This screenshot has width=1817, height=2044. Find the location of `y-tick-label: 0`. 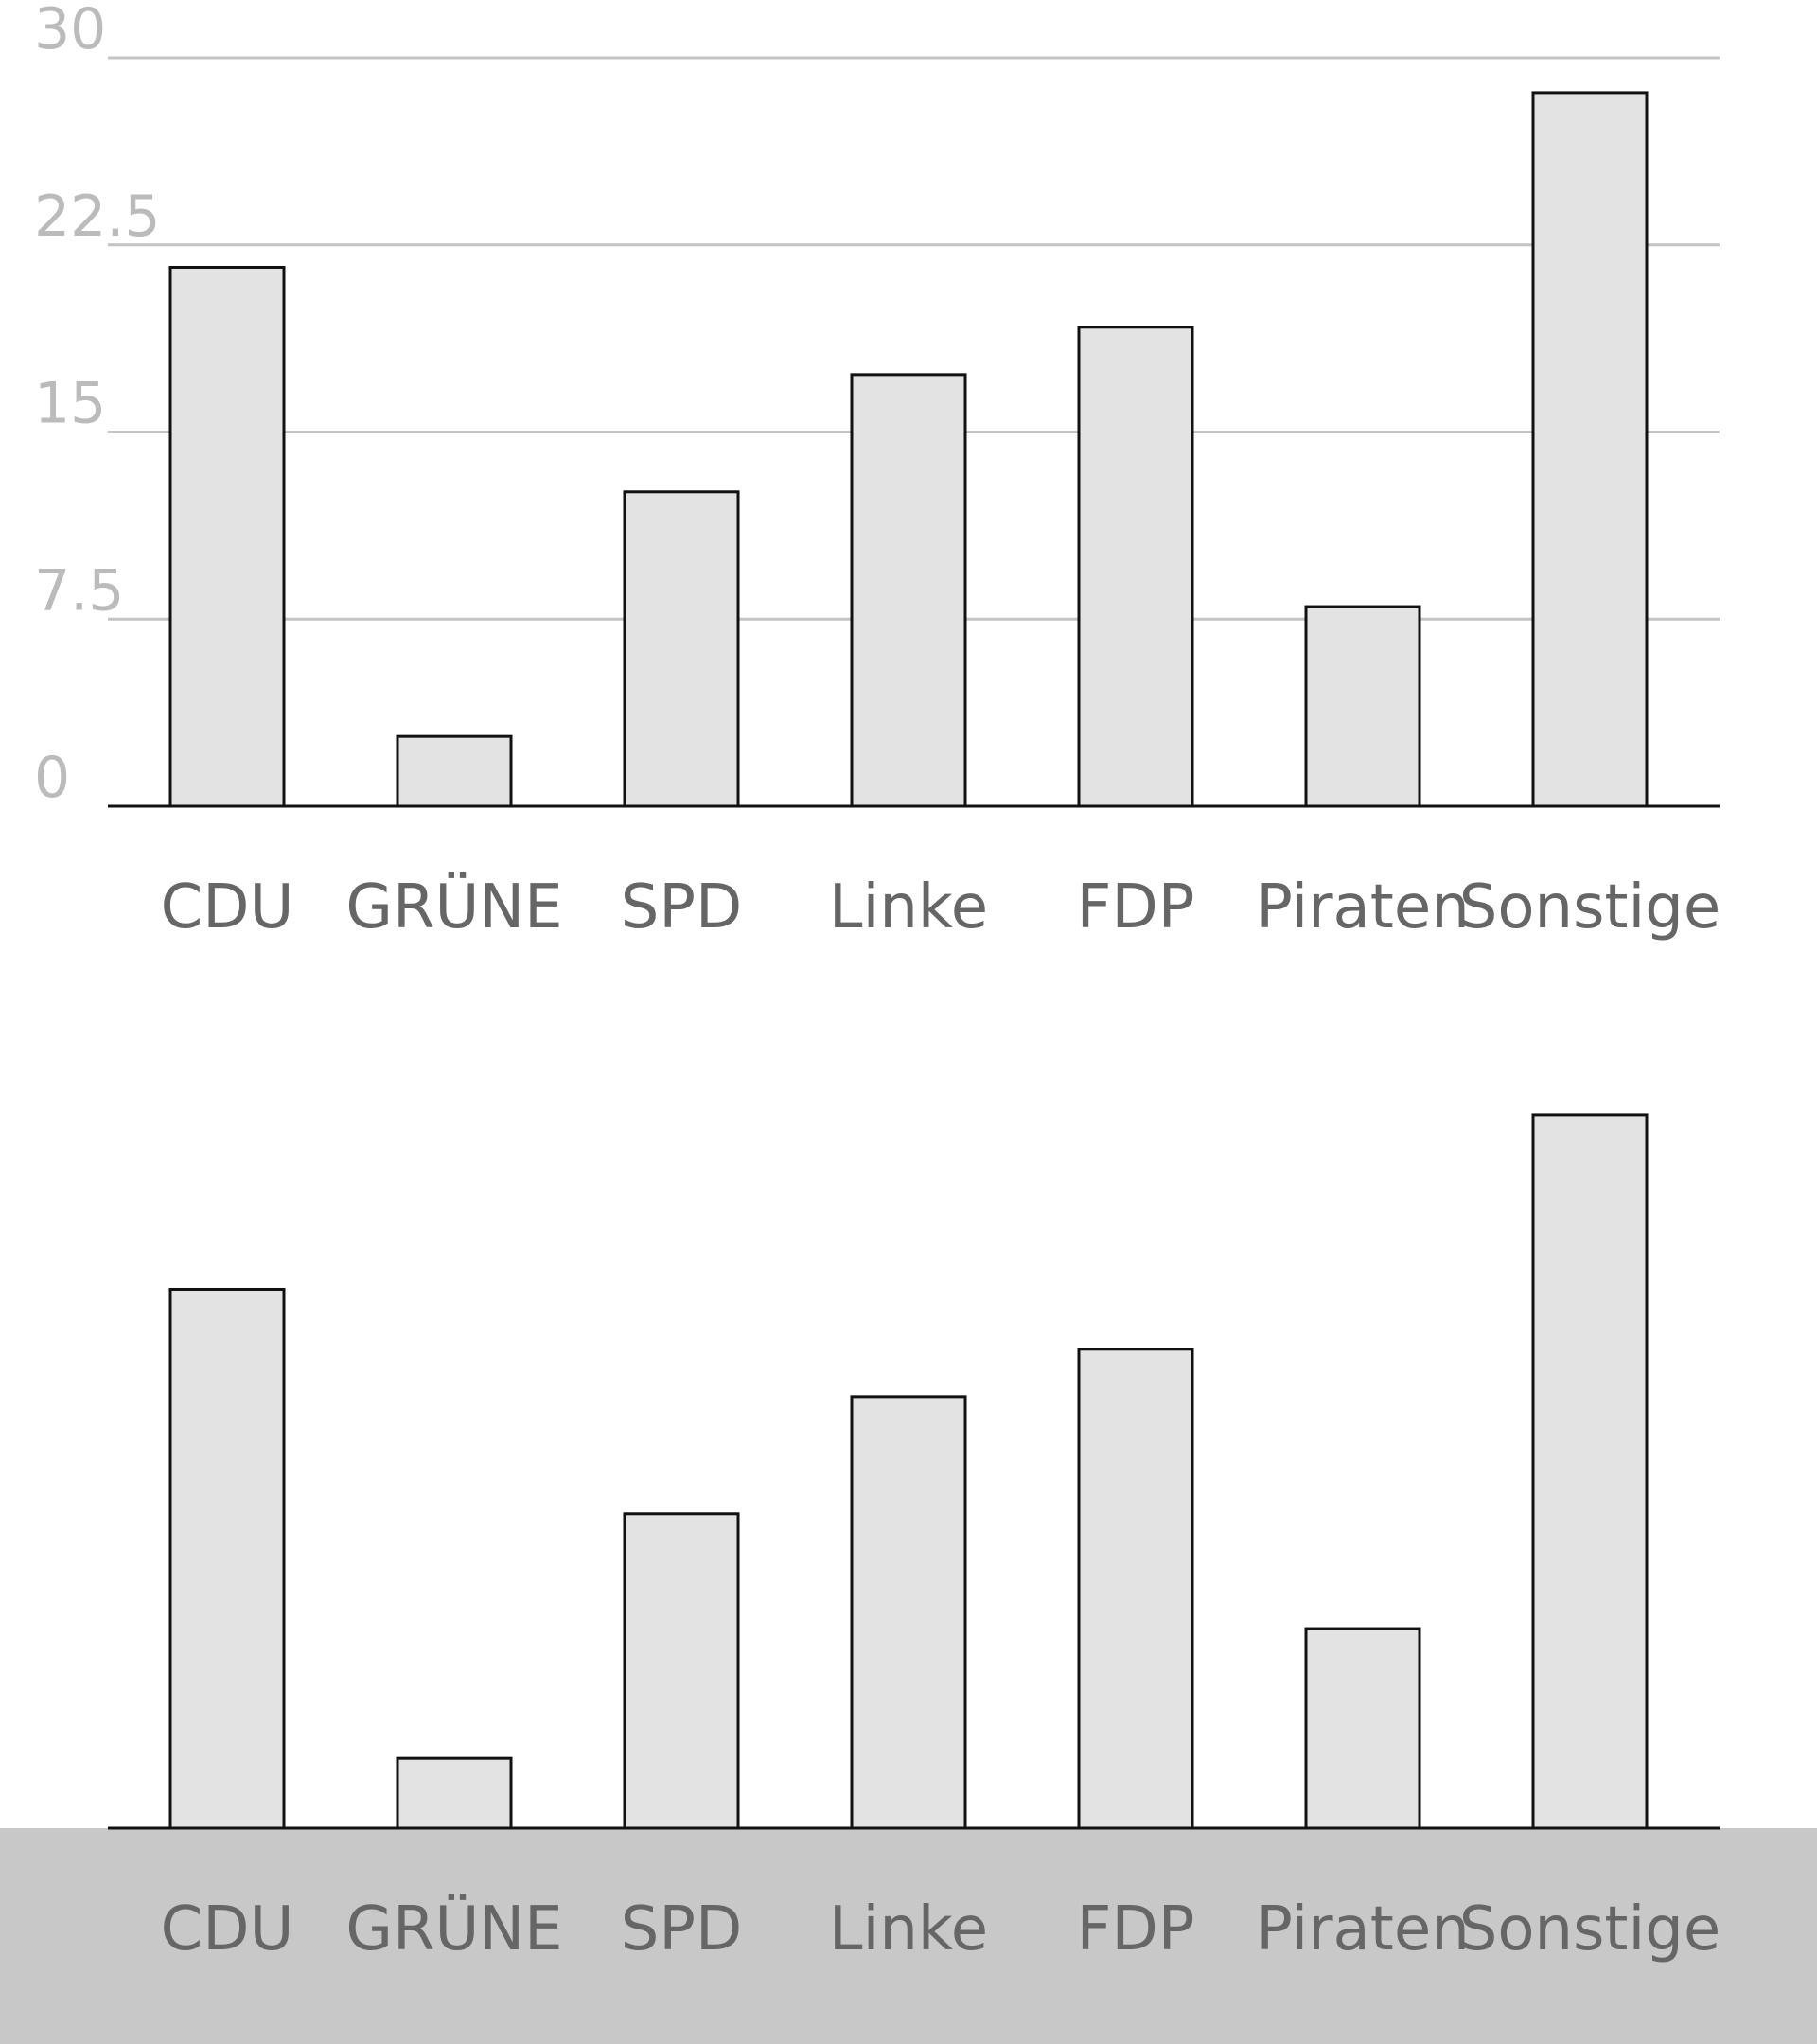

y-tick-label: 0 is located at coordinates (52, 778).